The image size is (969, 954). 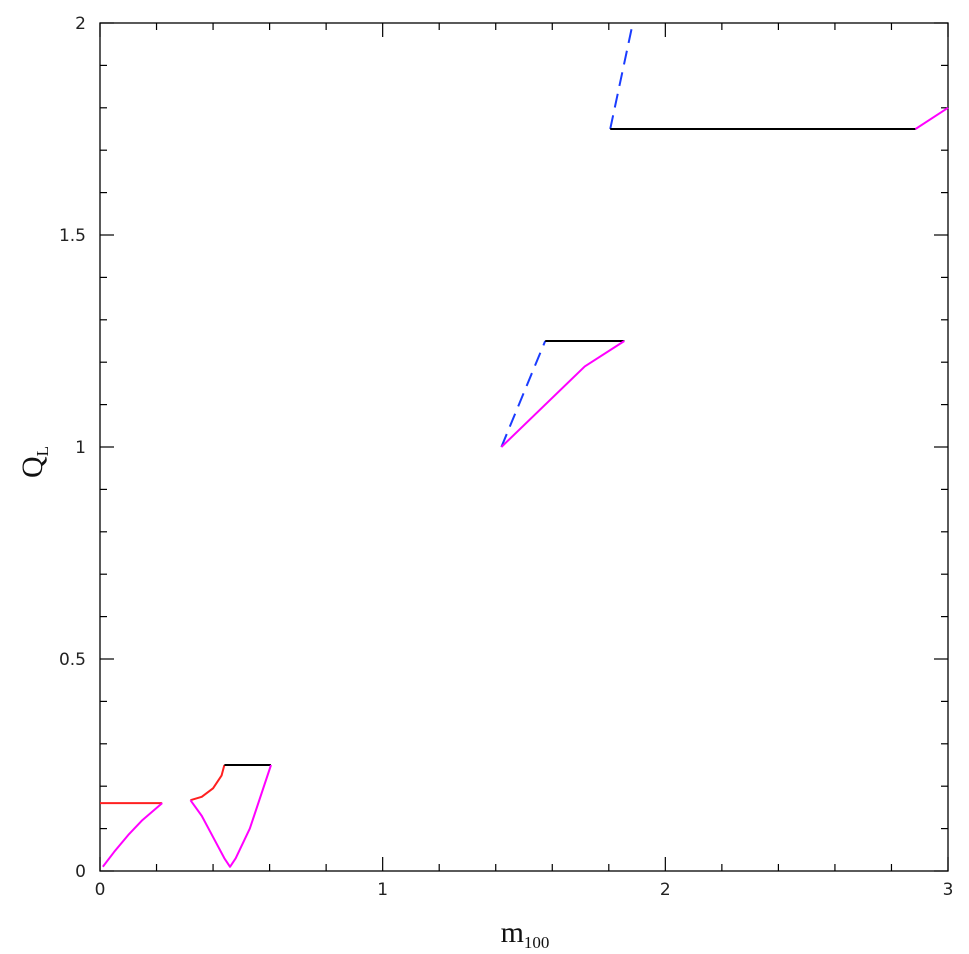 I want to click on x-tick-label: 2, so click(x=665, y=890).